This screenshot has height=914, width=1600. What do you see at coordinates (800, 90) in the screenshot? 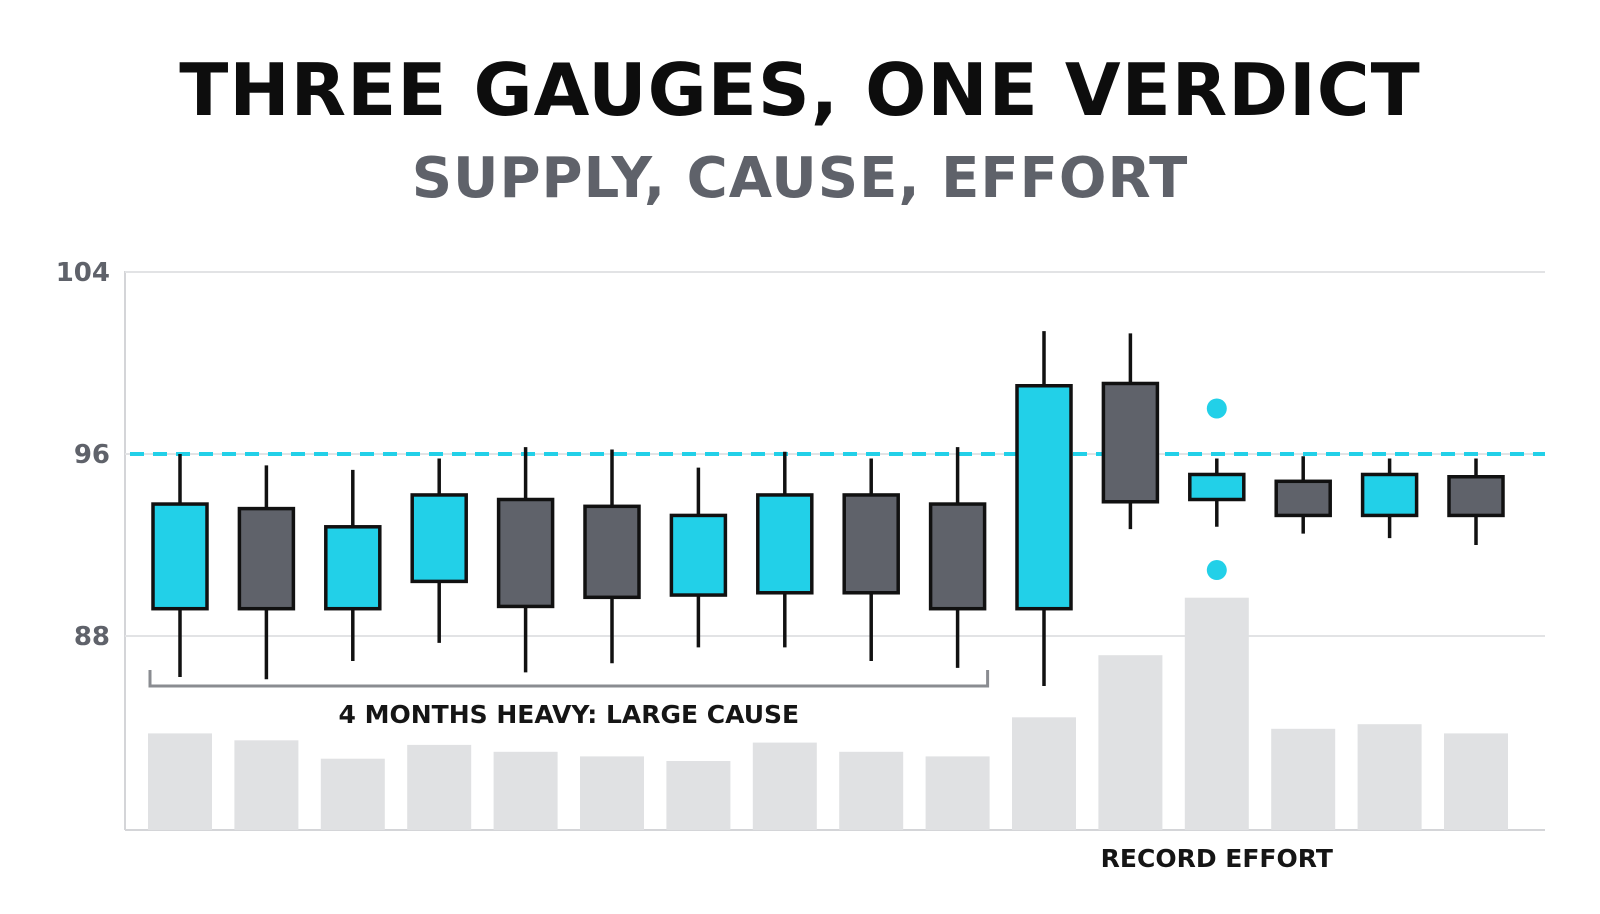
I see `chart-title: THREE GAUGES, ONE VERDICT` at bounding box center [800, 90].